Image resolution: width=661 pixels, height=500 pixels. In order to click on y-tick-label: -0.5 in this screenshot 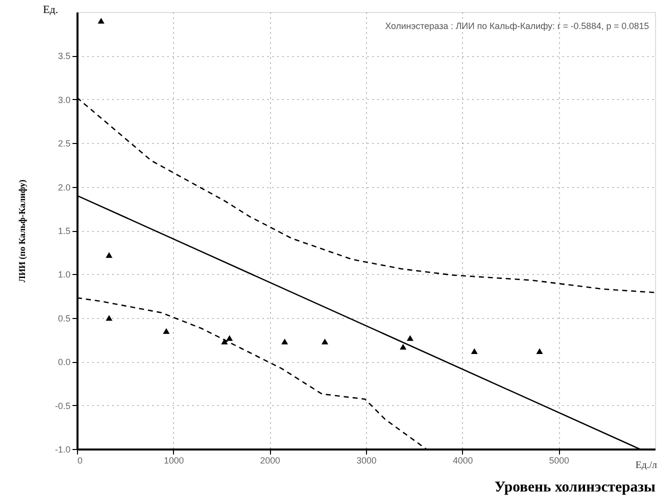, I will do `click(62, 405)`.